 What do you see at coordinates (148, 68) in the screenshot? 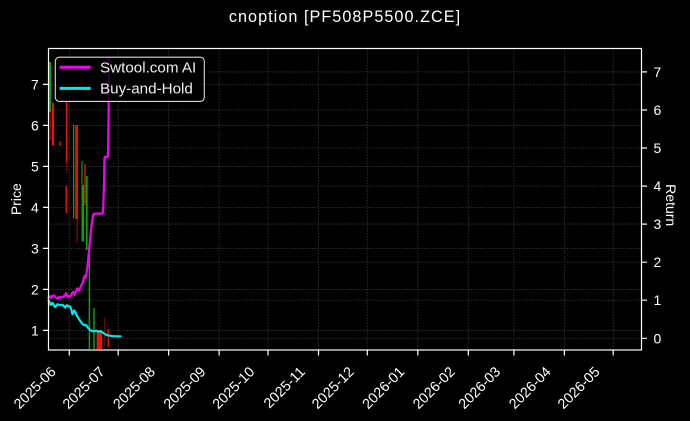
I see `svg-text: Swtool.com AI` at bounding box center [148, 68].